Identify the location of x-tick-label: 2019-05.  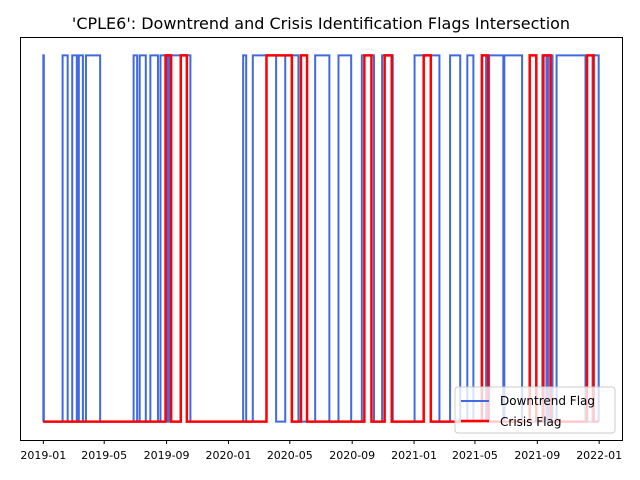
(104, 455).